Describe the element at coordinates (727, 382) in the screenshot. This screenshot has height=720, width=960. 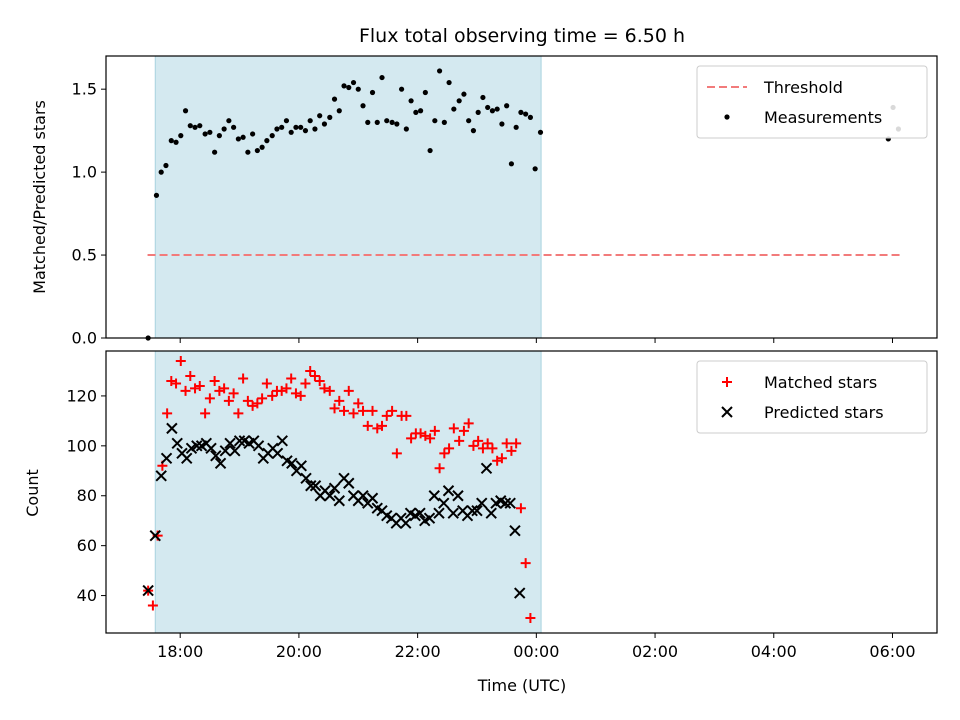
I see `legend-handle-matched` at that location.